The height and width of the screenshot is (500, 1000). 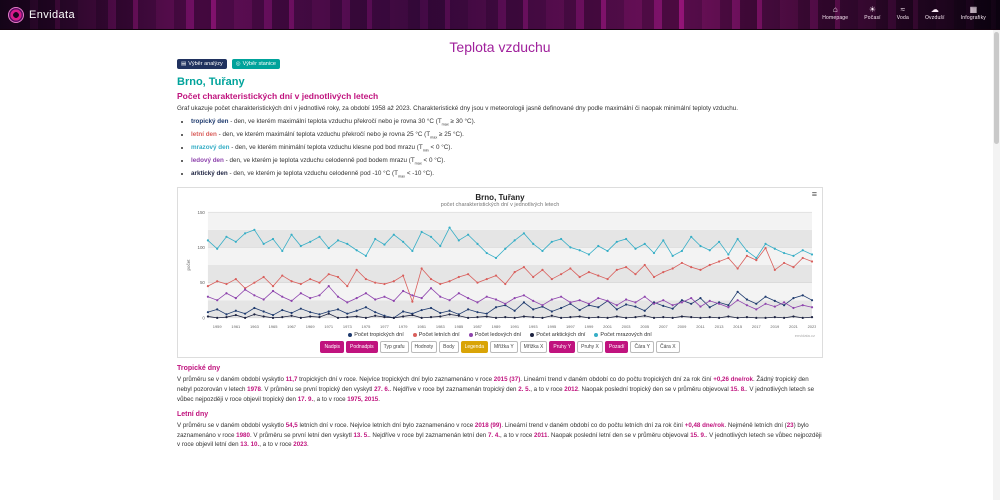 I want to click on analysis-select-button: ▤ Výběr analýzy, so click(x=202, y=64).